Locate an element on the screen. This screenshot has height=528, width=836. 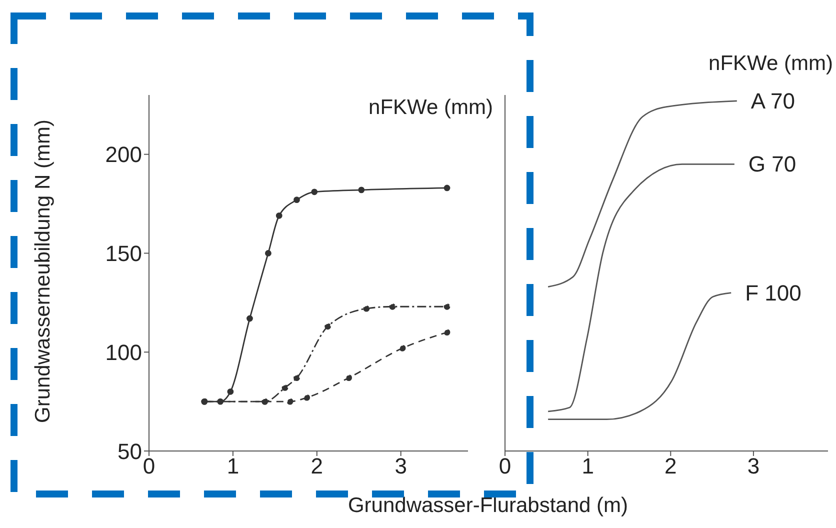
x-axis-title: Grundwasser-Flurabstand (m) is located at coordinates (488, 506).